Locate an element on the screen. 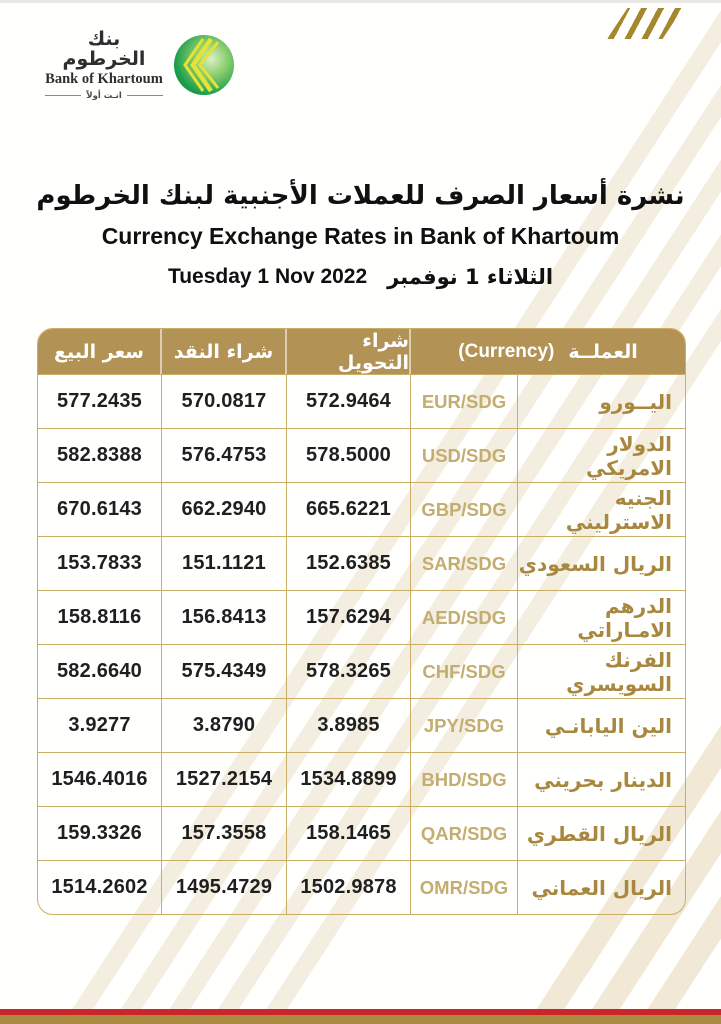 The width and height of the screenshot is (721, 1024). corner-stripes-icon is located at coordinates (645, 23).